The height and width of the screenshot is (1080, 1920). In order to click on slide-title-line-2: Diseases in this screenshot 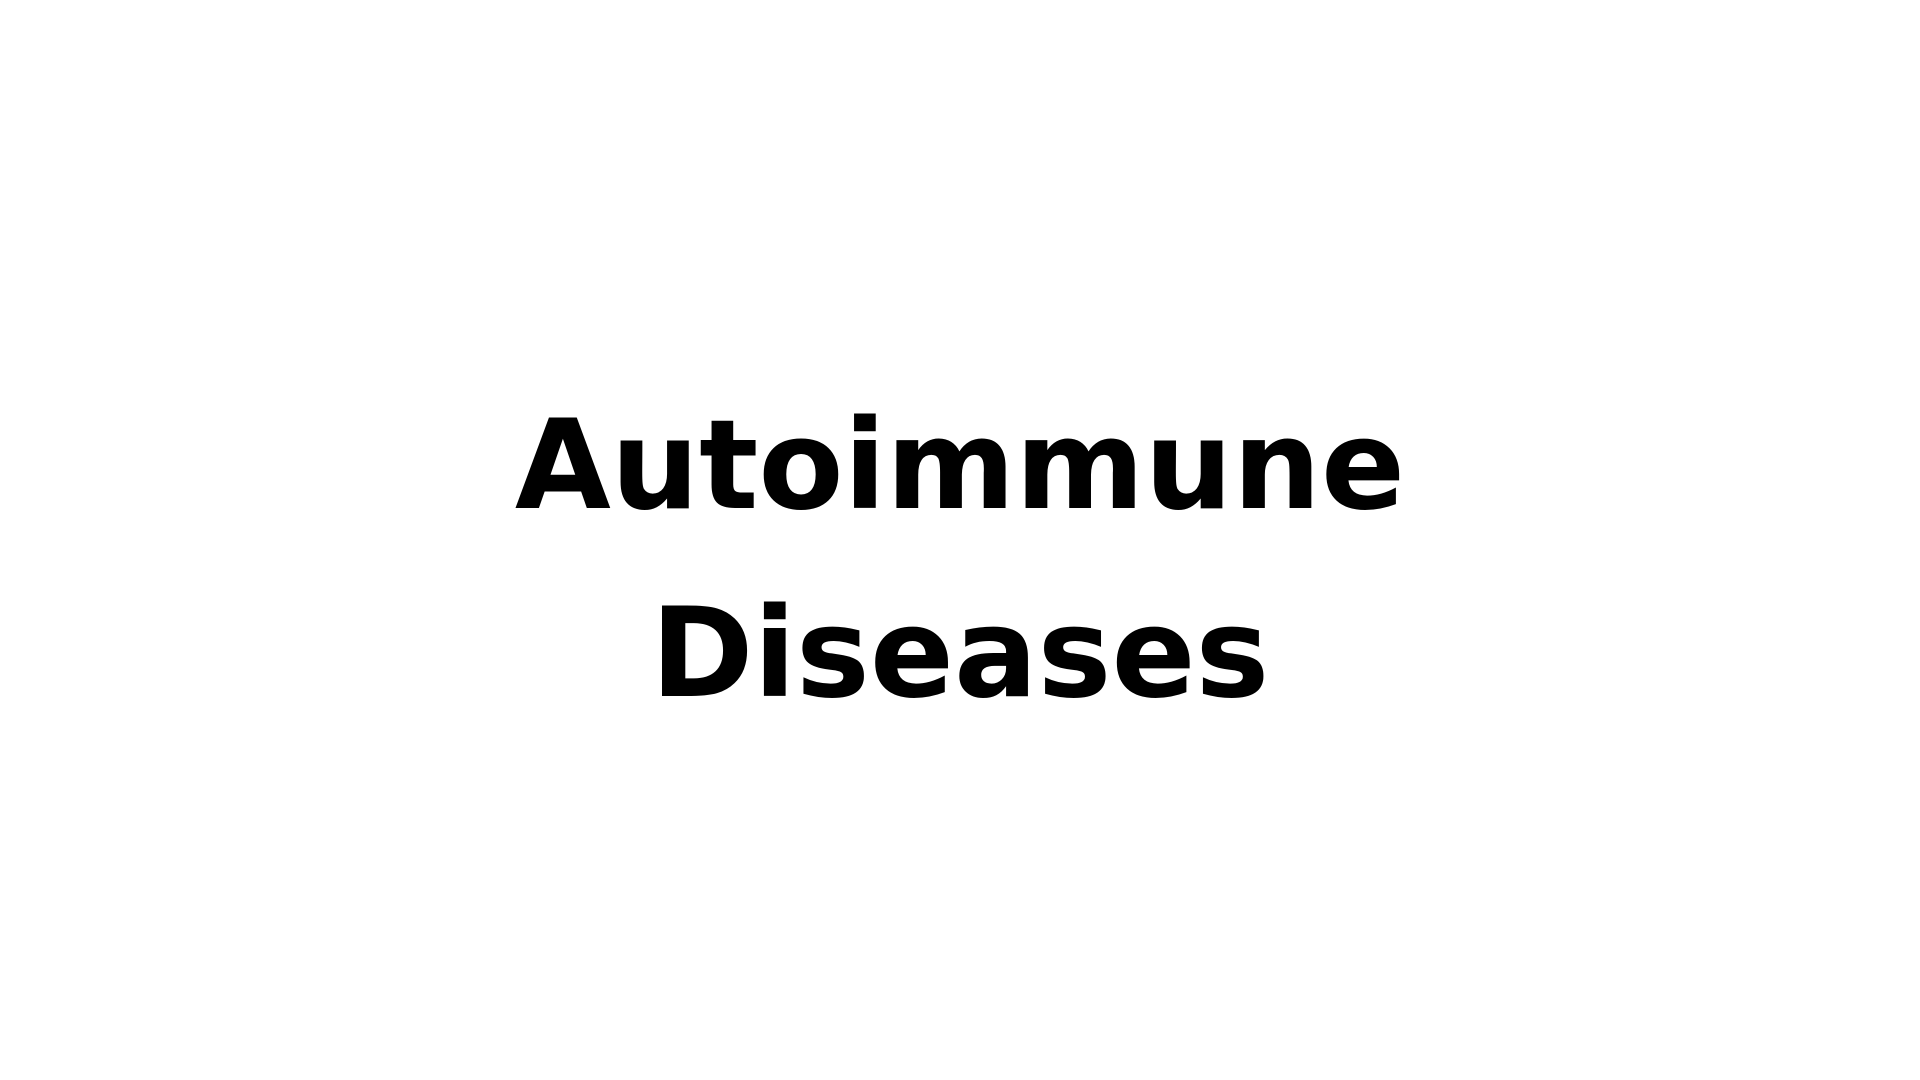, I will do `click(960, 654)`.